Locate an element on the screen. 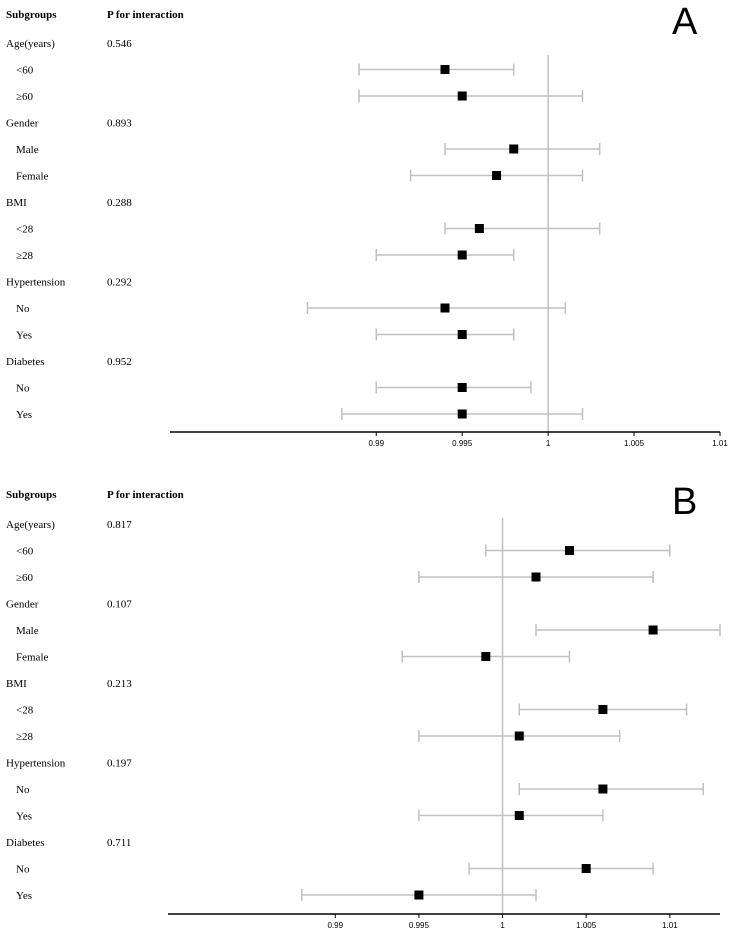 The image size is (733, 950). panel-label: A is located at coordinates (685, 22).